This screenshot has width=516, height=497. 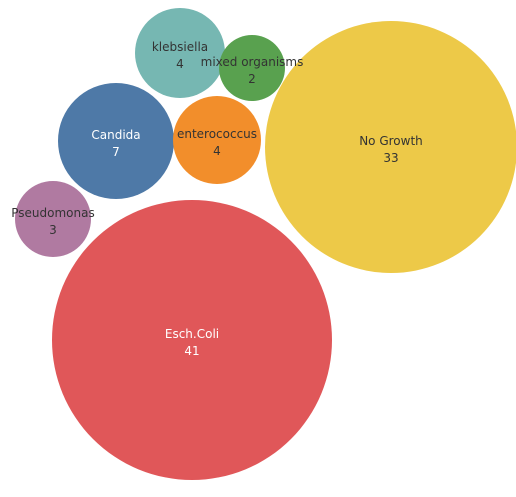 What do you see at coordinates (252, 79) in the screenshot?
I see `bubble-value-mixed-organisms: 2` at bounding box center [252, 79].